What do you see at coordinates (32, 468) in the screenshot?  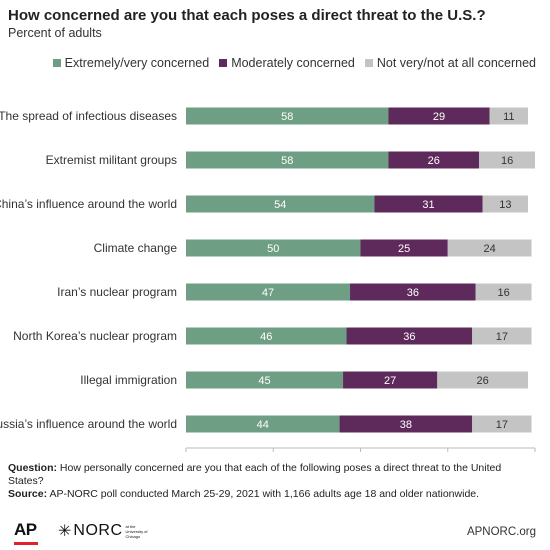 I see `question-label: Question:` at bounding box center [32, 468].